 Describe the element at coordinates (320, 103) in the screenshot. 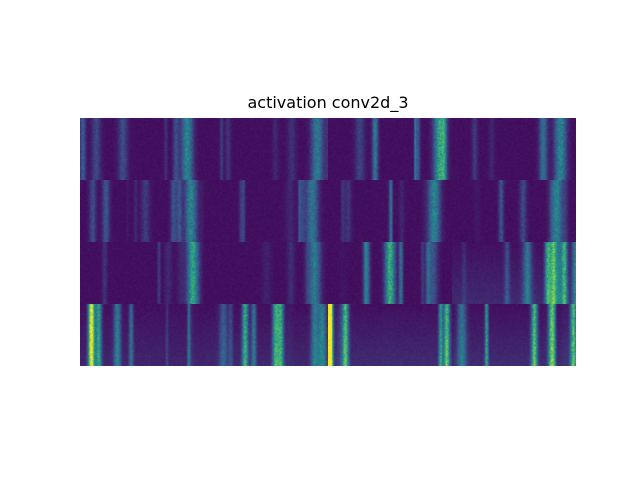

I see `figure-title: activation conv2d_3` at that location.